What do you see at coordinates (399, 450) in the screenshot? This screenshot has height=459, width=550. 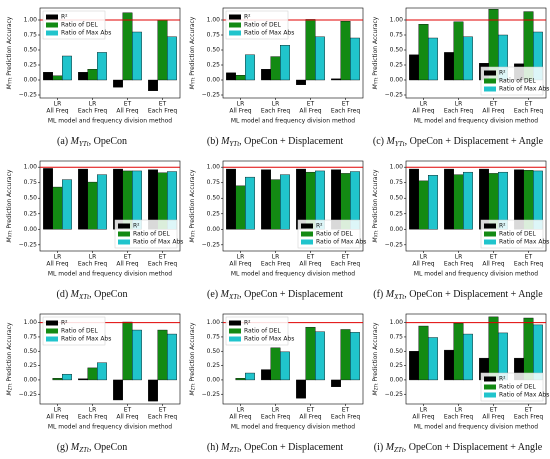 I see `caption-subscript: ZTt` at bounding box center [399, 450].